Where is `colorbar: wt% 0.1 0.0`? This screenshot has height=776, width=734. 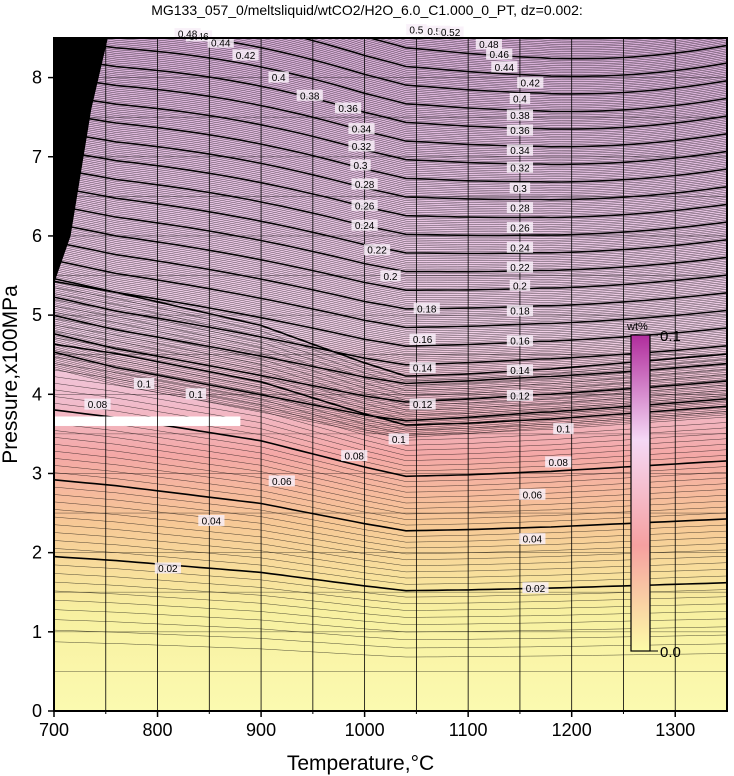 colorbar: wt% 0.1 0.0 is located at coordinates (653, 491).